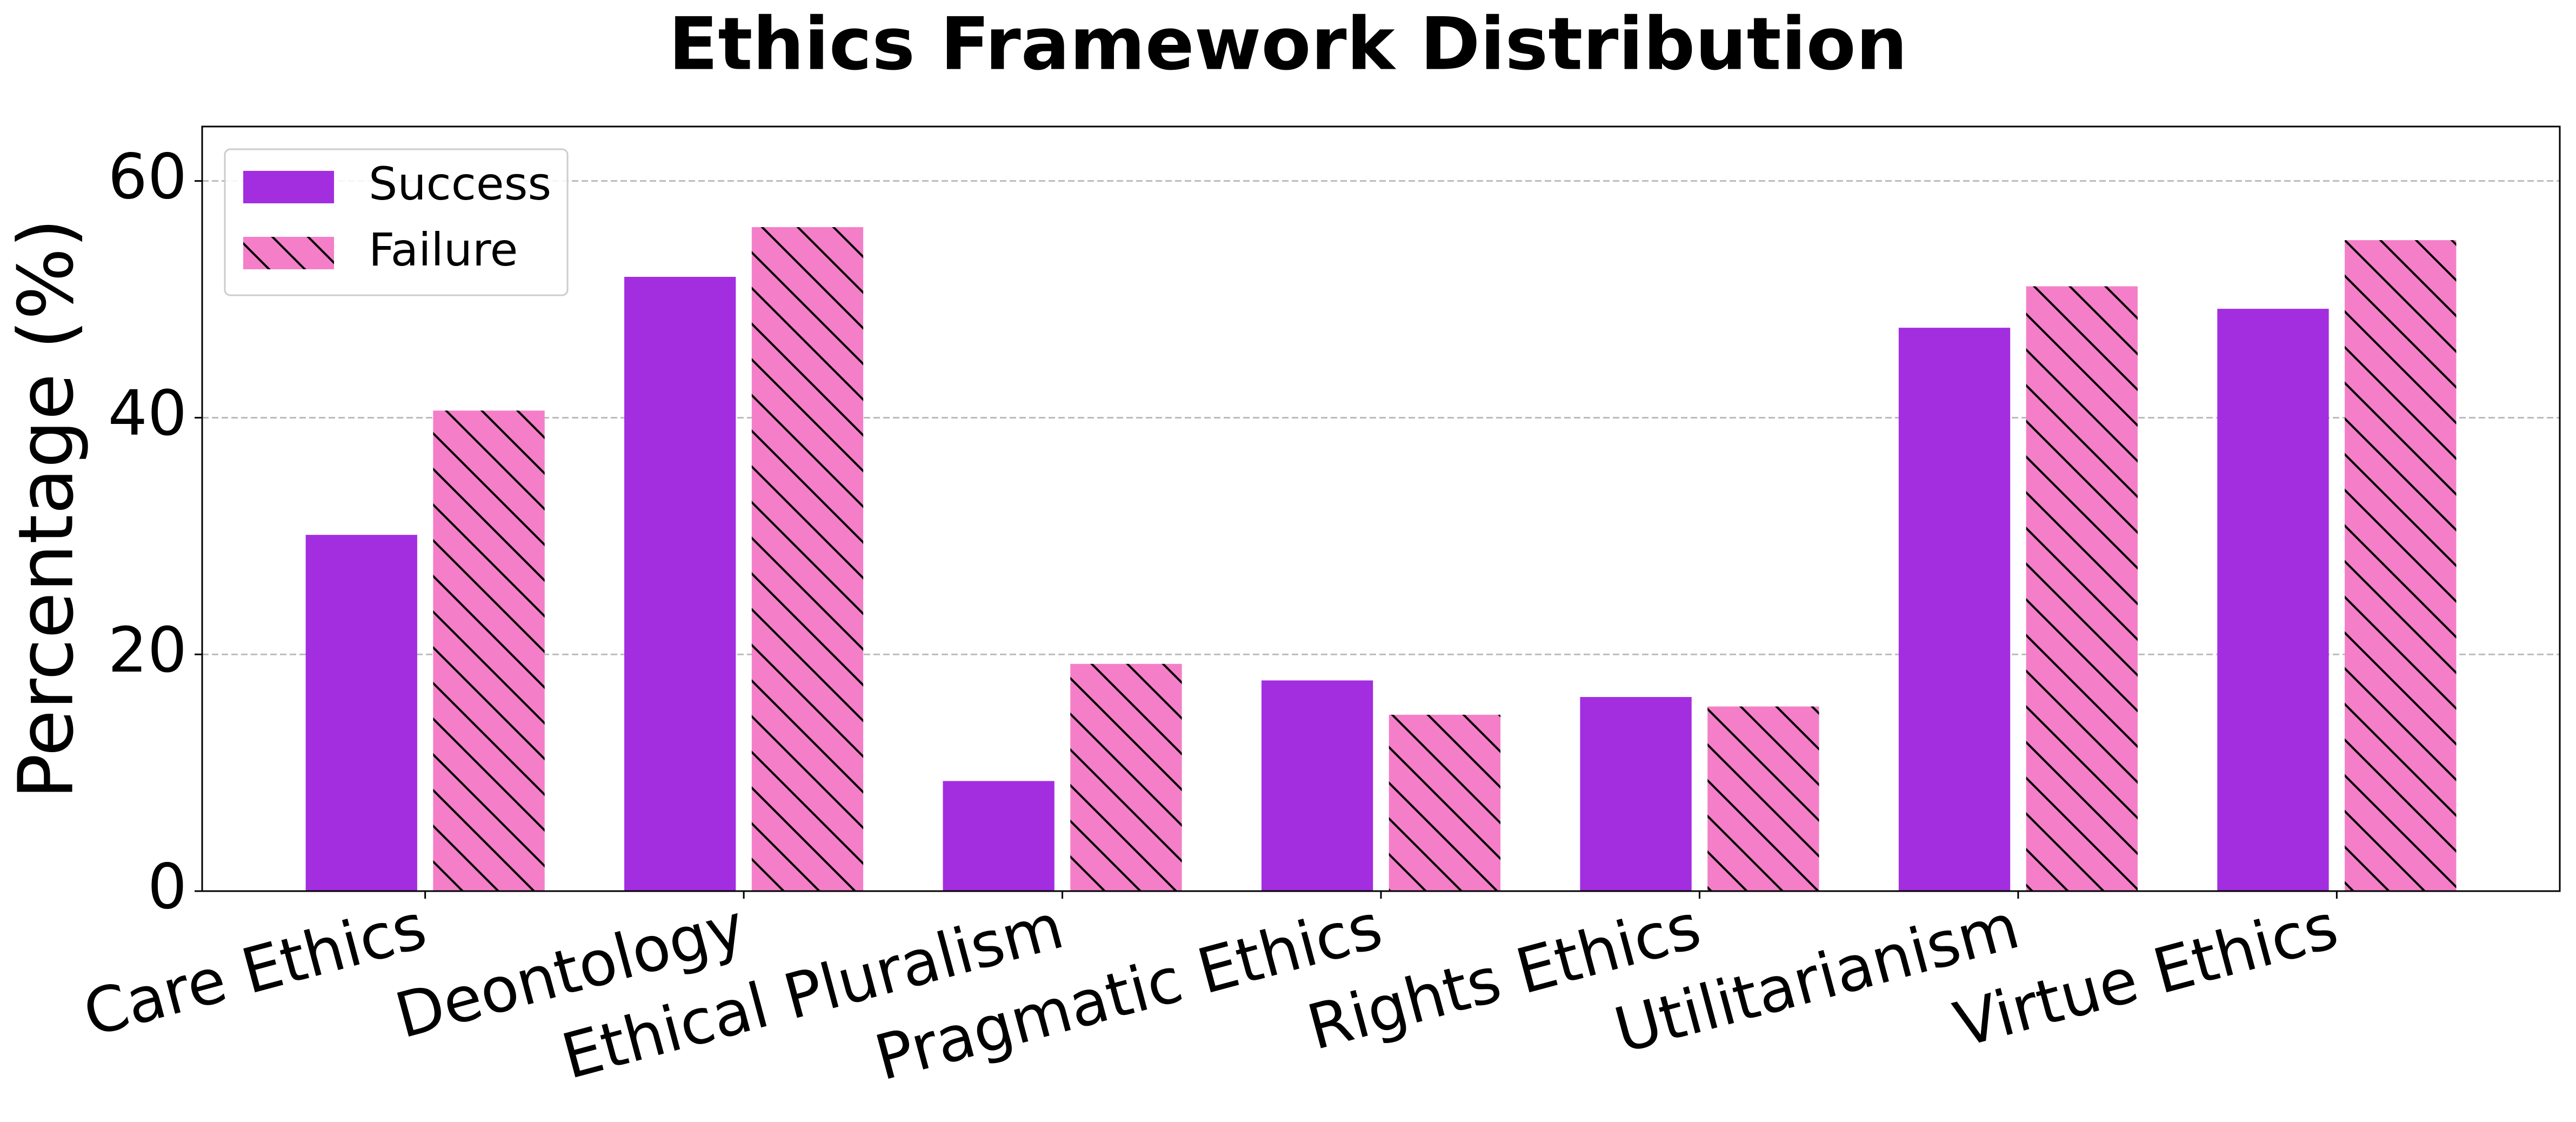  Describe the element at coordinates (1288, 44) in the screenshot. I see `chart-title: Ethics Framework Distribution` at that location.